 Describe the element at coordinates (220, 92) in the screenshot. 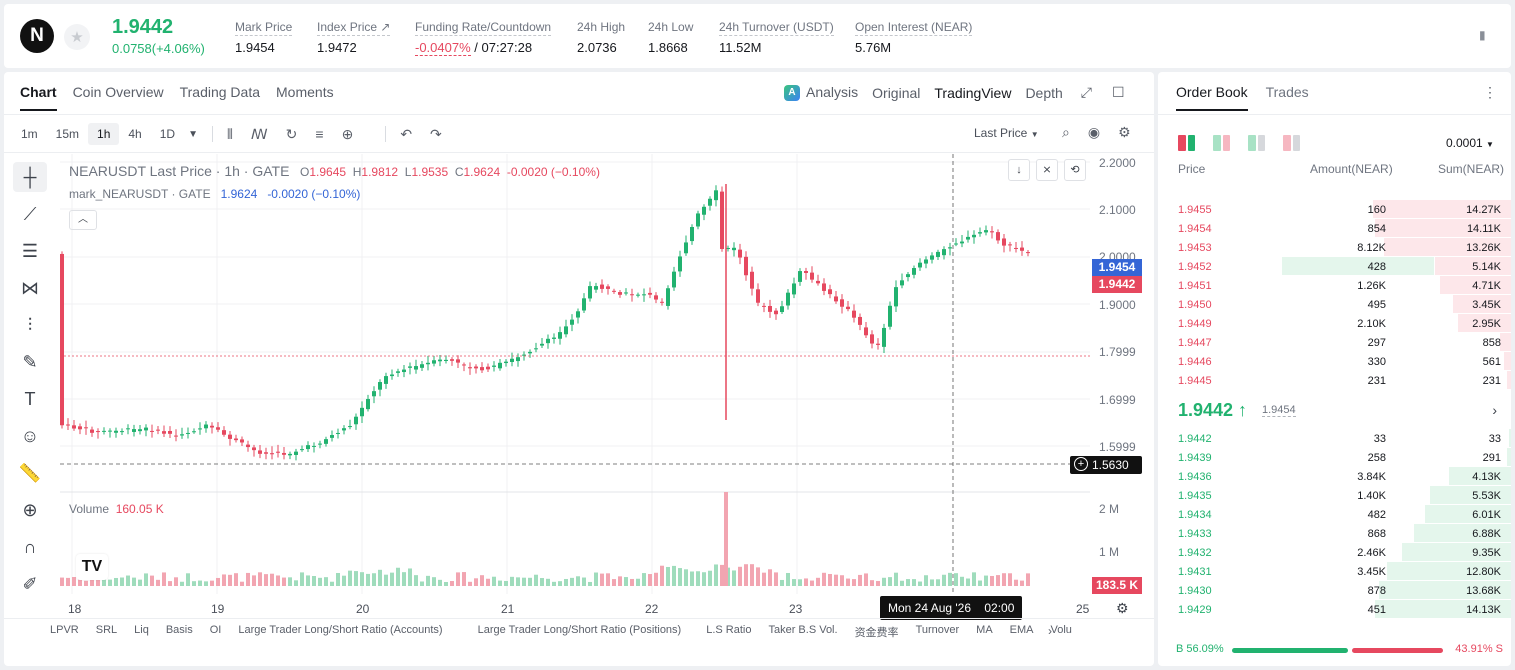

I see `tab-trading-data: Trading Data` at that location.